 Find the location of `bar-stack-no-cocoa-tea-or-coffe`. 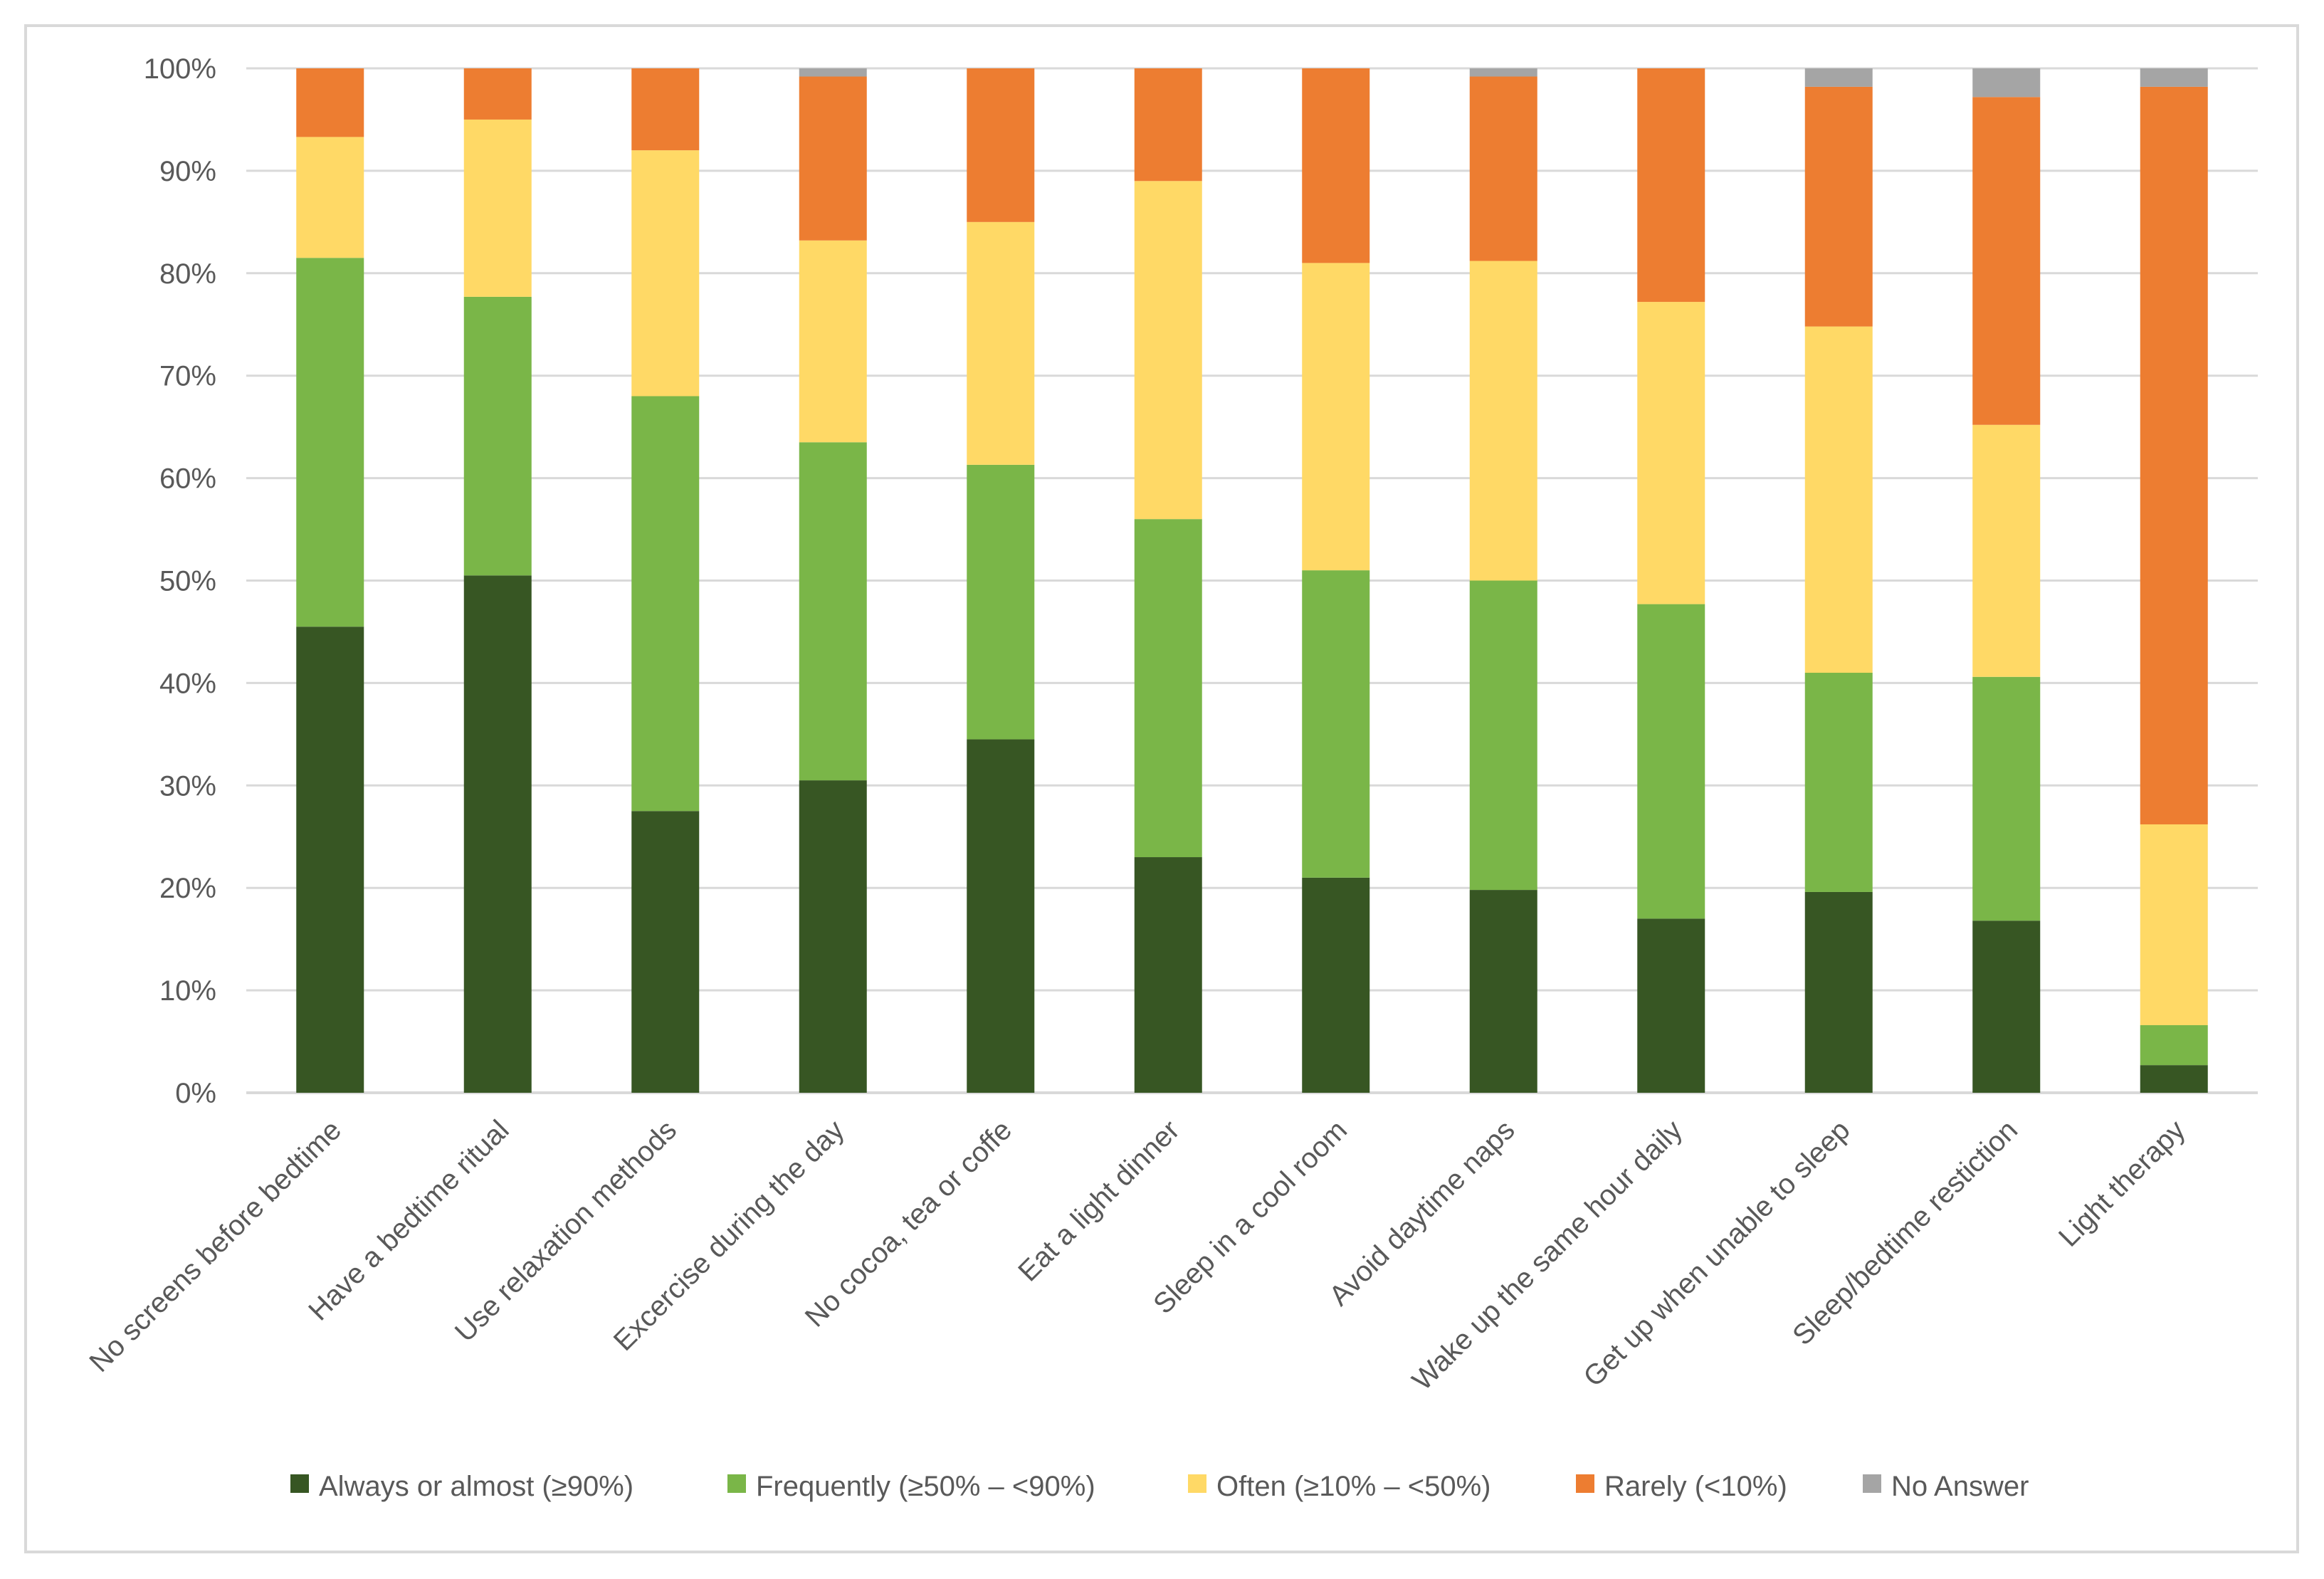

bar-stack-no-cocoa-tea-or-coffe is located at coordinates (1001, 580).